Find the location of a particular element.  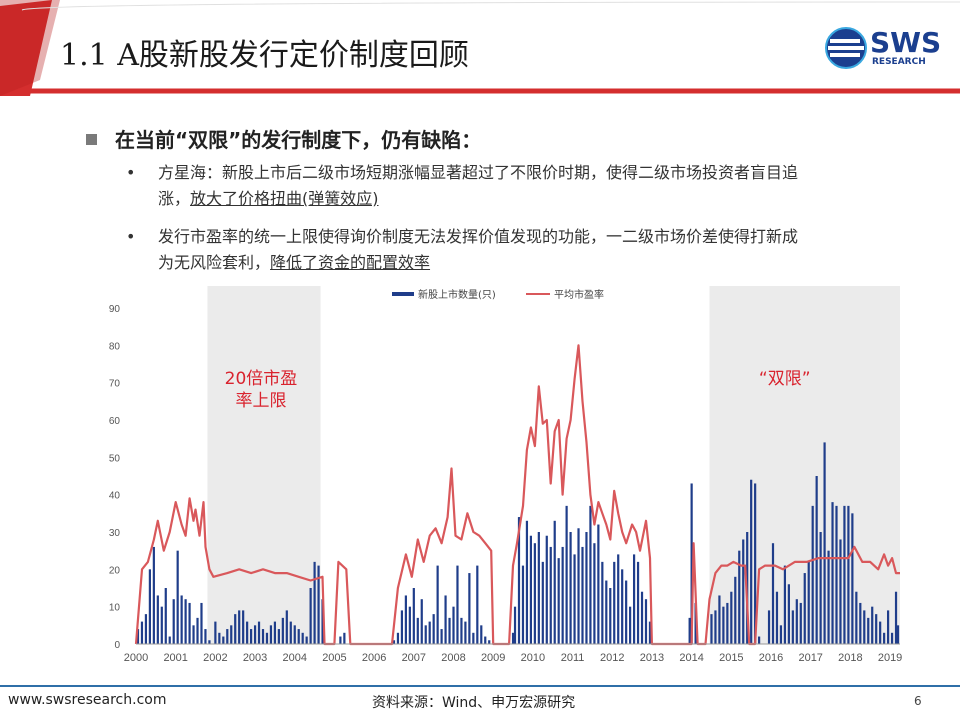

legend-label: 平均市盈率 is located at coordinates (579, 294).